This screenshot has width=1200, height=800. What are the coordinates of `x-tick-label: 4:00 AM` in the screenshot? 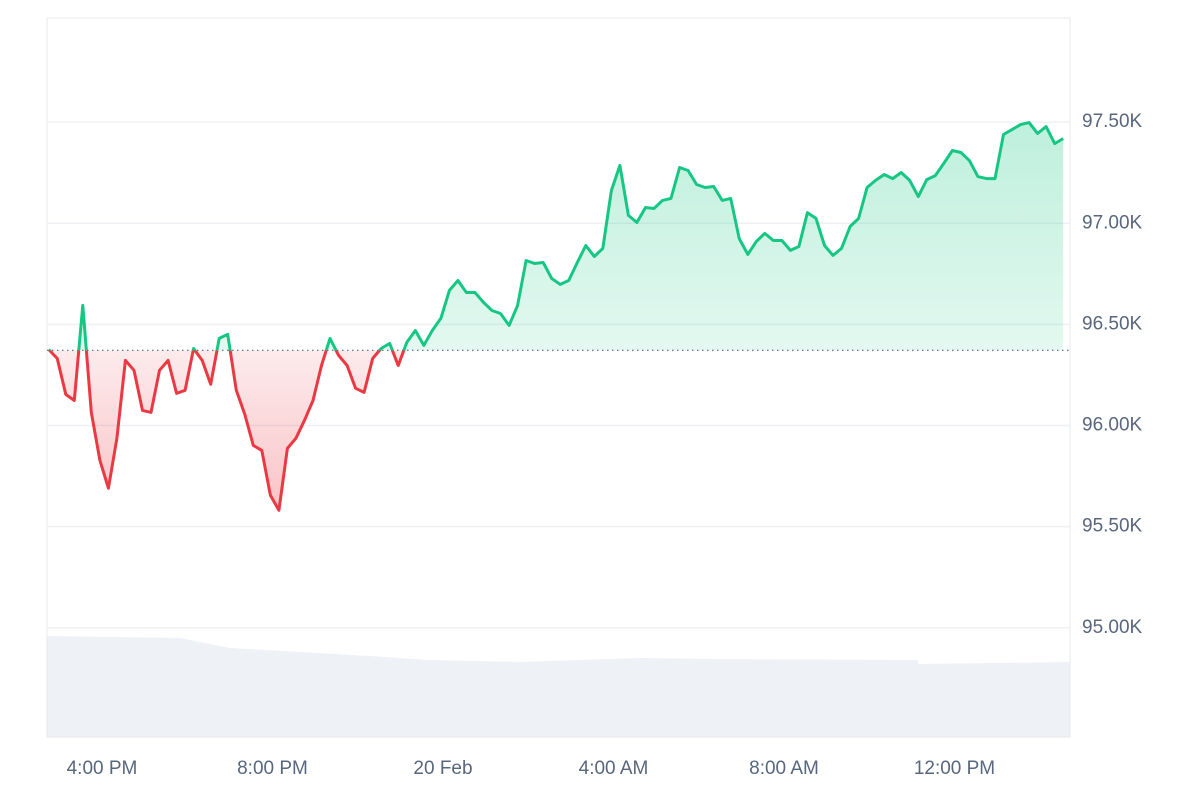 It's located at (614, 768).